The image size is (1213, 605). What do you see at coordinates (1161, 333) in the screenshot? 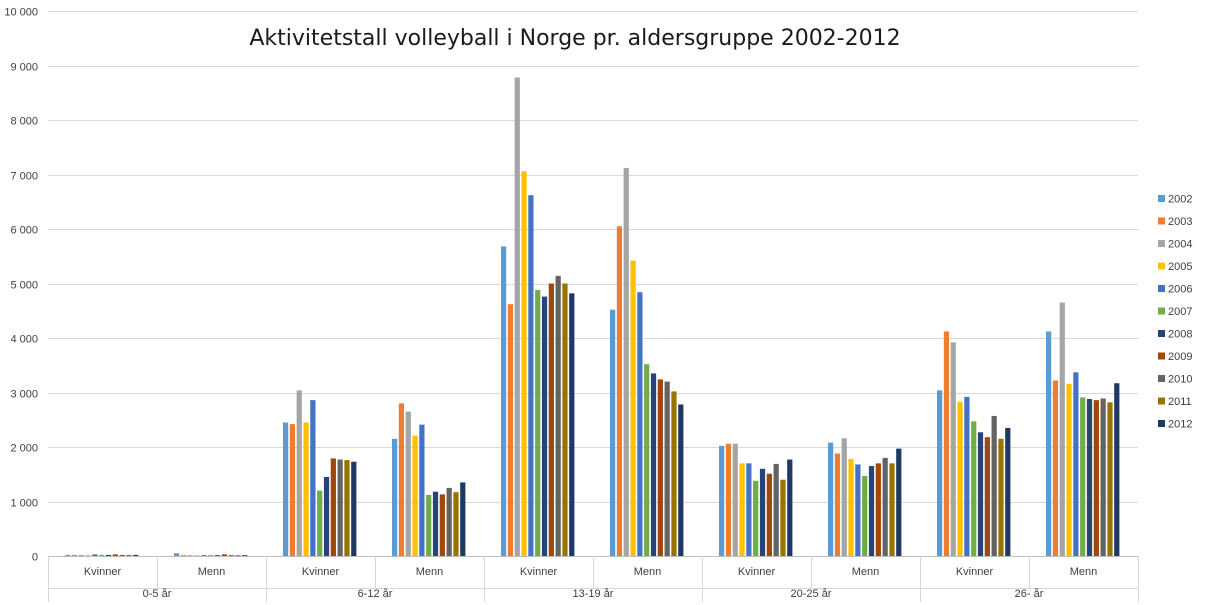
I see `legend-swatch-2008` at bounding box center [1161, 333].